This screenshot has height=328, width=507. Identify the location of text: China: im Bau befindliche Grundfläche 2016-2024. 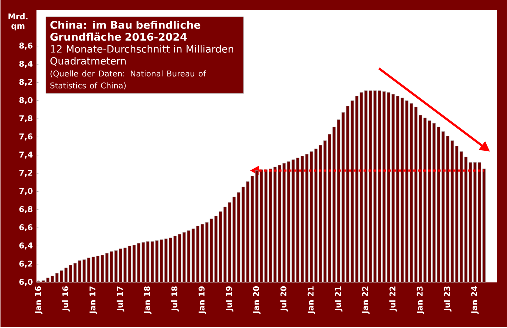
(125, 31).